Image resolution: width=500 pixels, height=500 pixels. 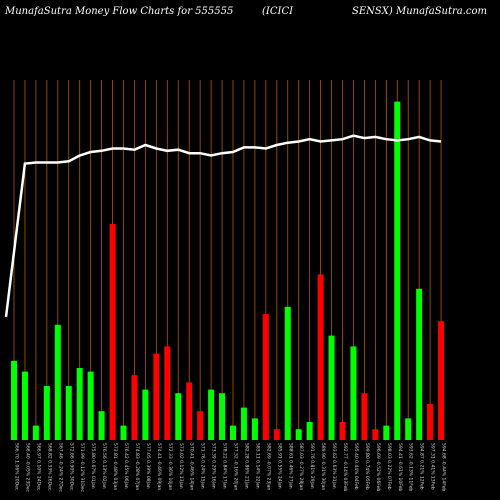 What do you see at coordinates (126, 466) in the screenshot?
I see `x-tick-label: 576.42 0.45% 06Jan` at bounding box center [126, 466].